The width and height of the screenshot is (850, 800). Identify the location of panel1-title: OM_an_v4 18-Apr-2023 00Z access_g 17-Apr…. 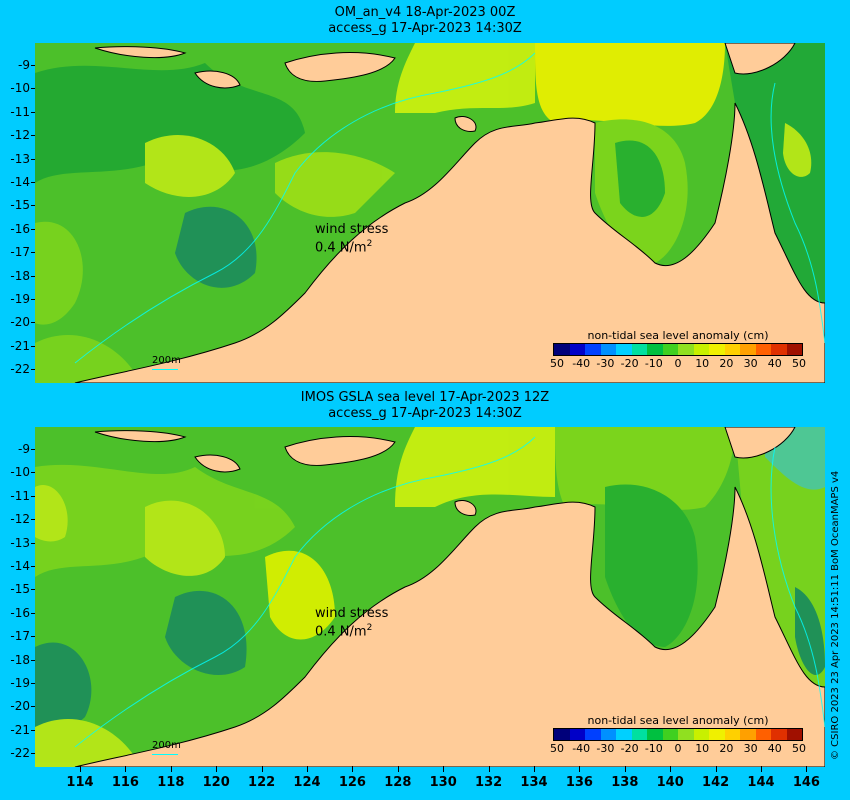
(425, 21).